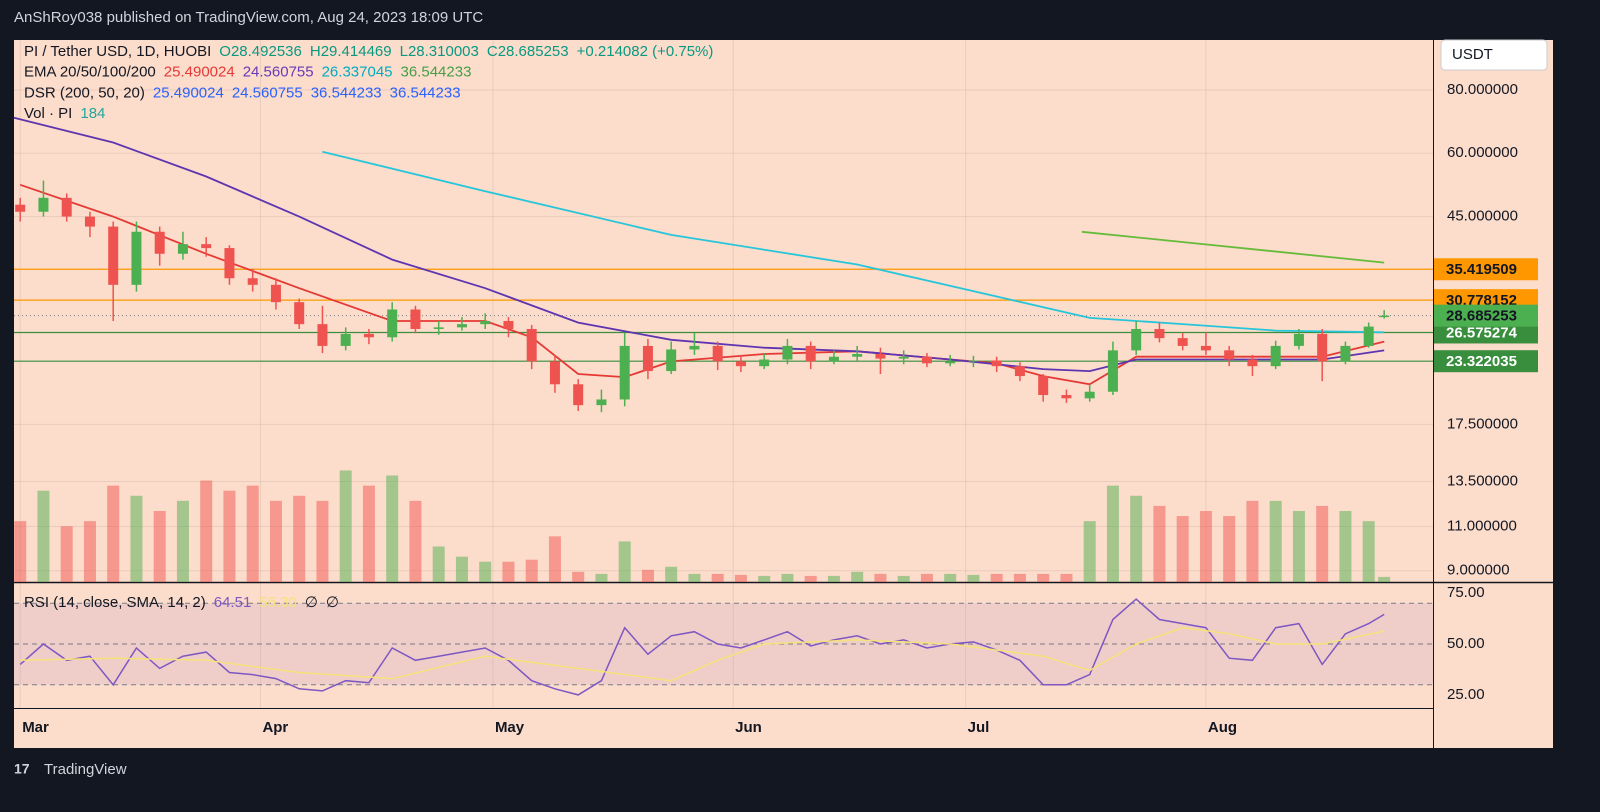  Describe the element at coordinates (181, 602) in the screenshot. I see `legend-row: RSI (14, close, SMA, 14, 2) 64.51 56.30 ∅ ∅` at that location.